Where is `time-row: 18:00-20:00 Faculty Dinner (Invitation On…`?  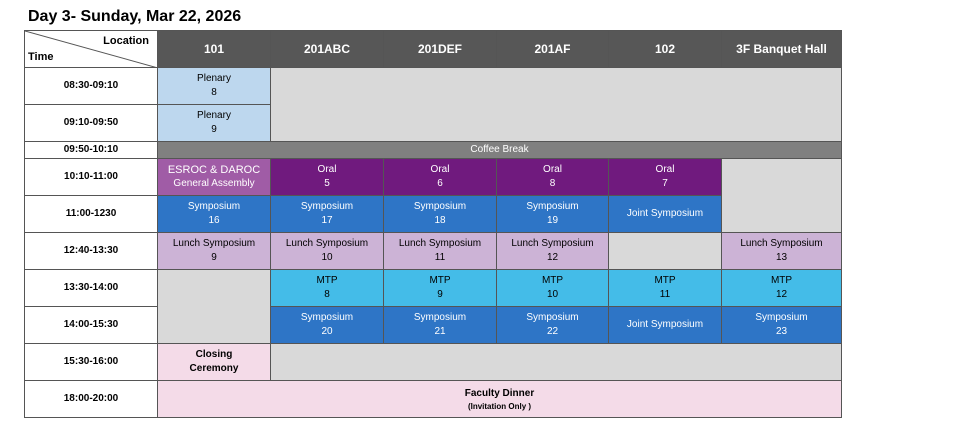 time-row: 18:00-20:00 Faculty Dinner (Invitation On… is located at coordinates (433, 399).